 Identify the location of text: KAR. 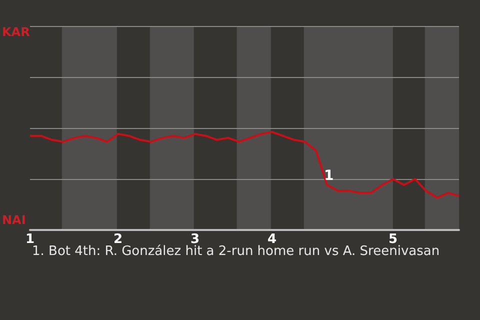
(16, 32).